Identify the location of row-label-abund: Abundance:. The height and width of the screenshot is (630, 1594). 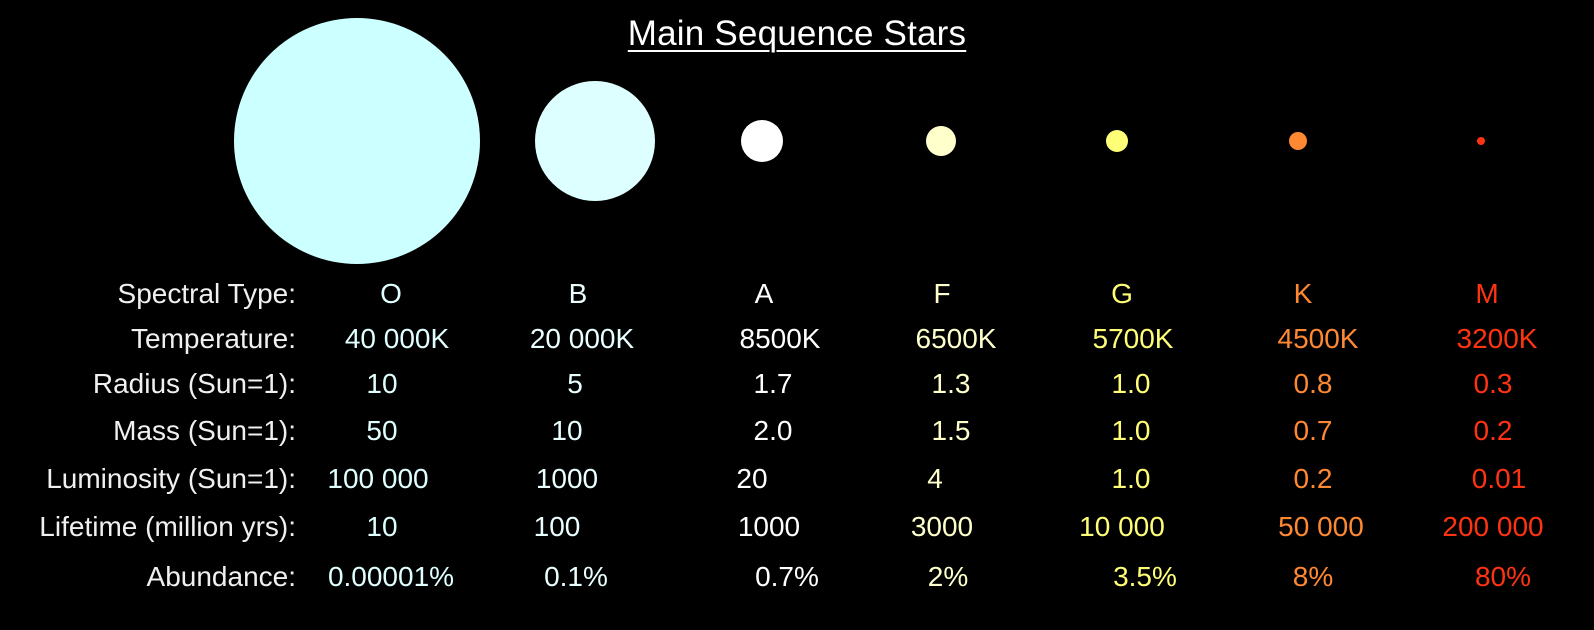
(221, 576).